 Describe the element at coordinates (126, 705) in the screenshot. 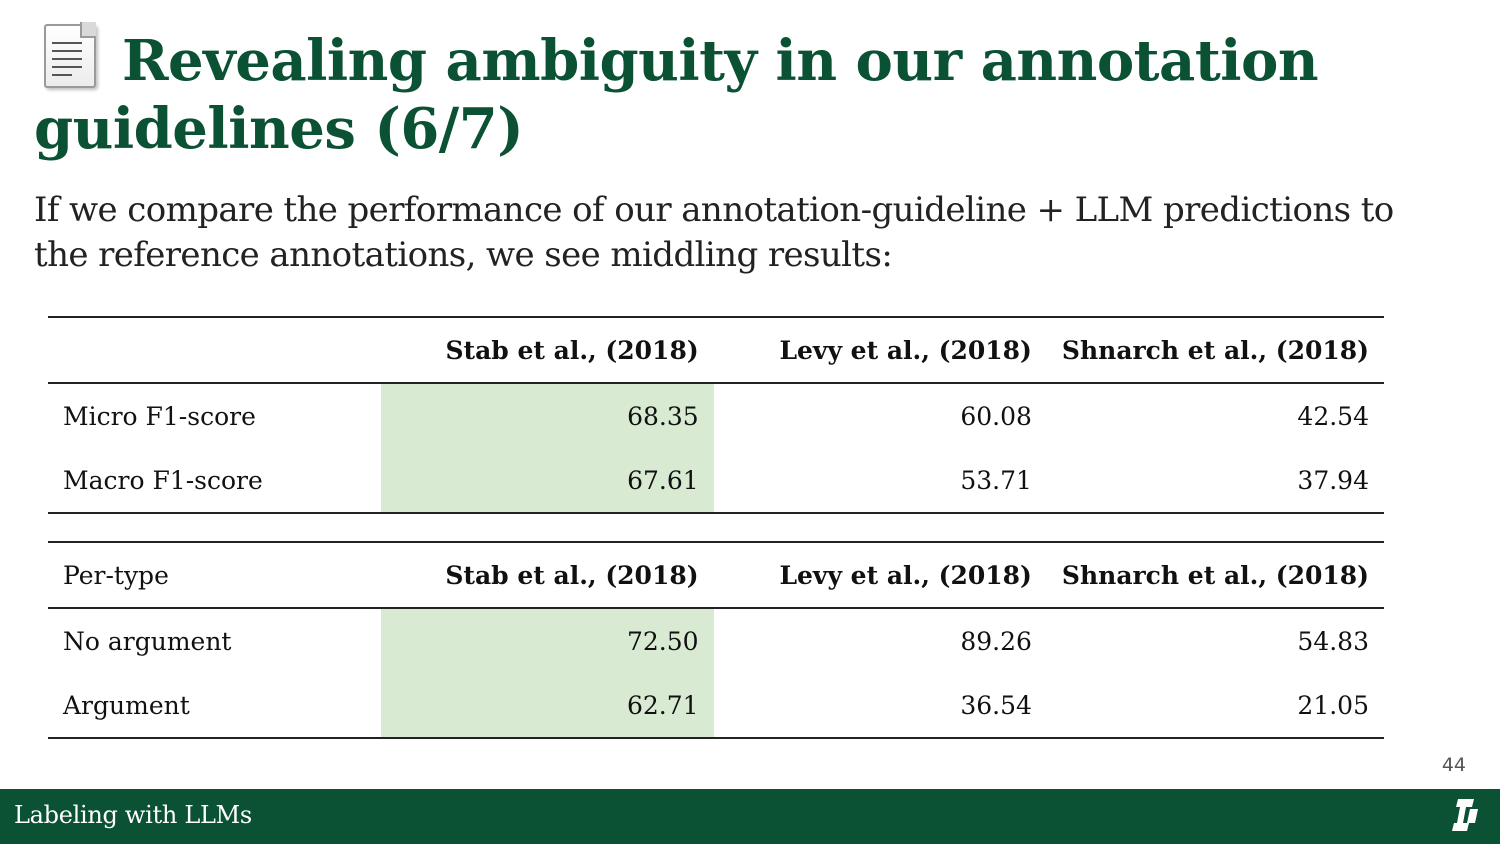

I see `row-label: Argument` at that location.